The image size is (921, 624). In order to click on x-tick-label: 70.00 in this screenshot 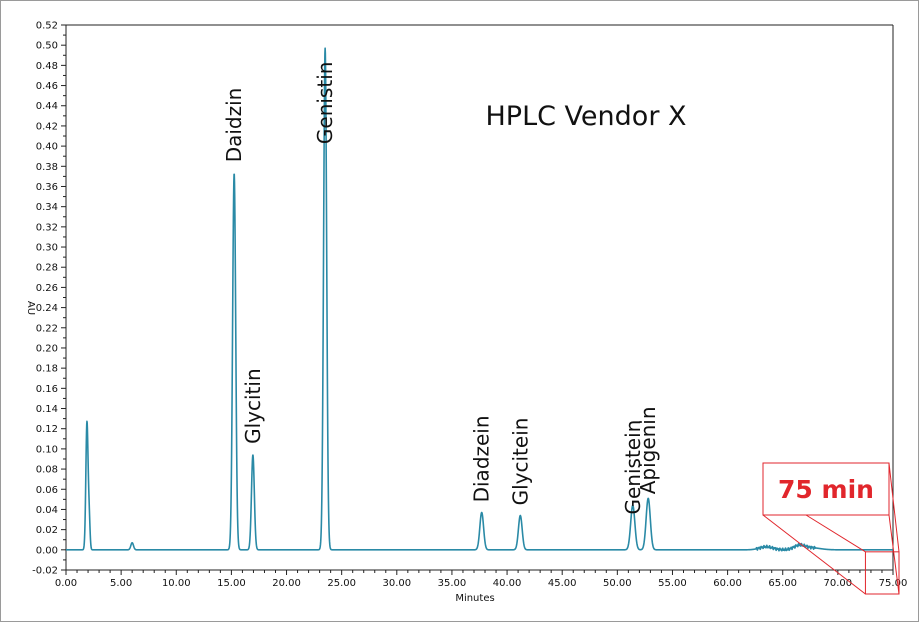, I will do `click(838, 583)`.